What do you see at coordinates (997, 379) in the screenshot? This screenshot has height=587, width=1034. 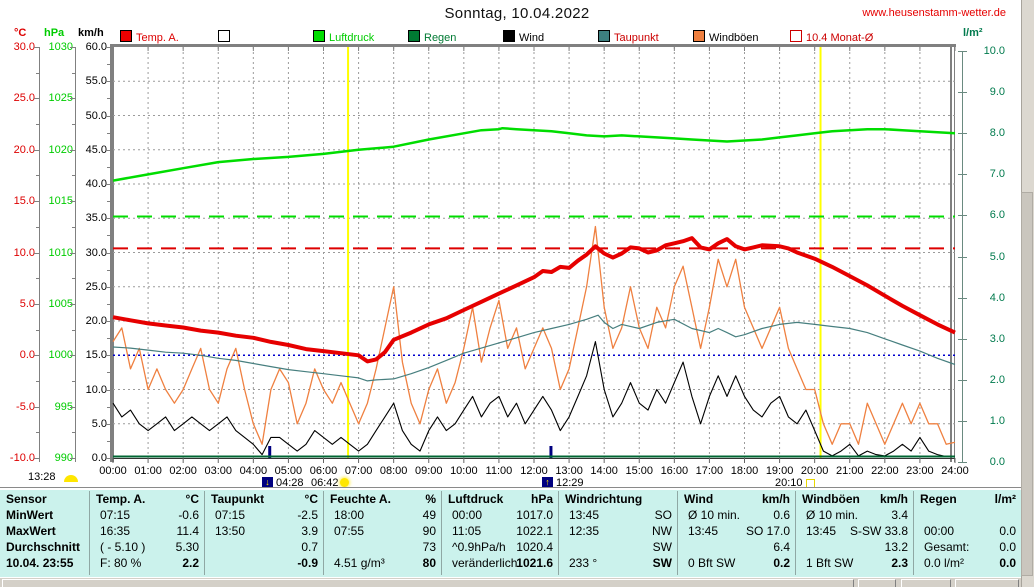 I see `y-label-rain: 2.0` at bounding box center [997, 379].